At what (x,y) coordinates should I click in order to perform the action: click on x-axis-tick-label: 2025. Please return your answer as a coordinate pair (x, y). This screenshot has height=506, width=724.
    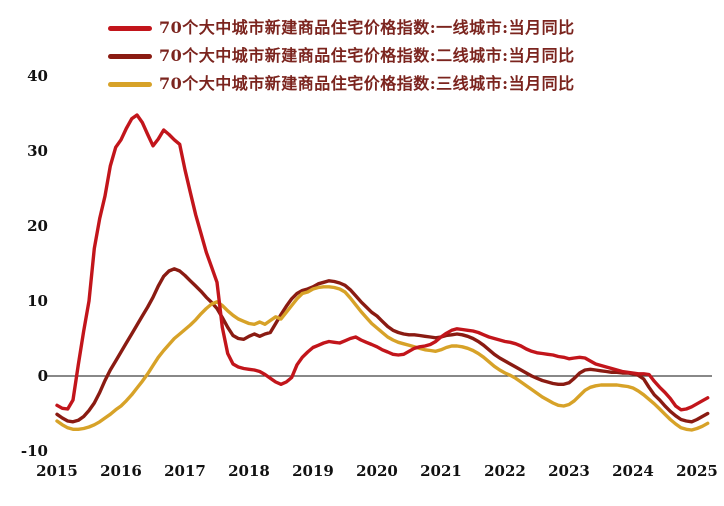
    Looking at the image, I should click on (697, 471).